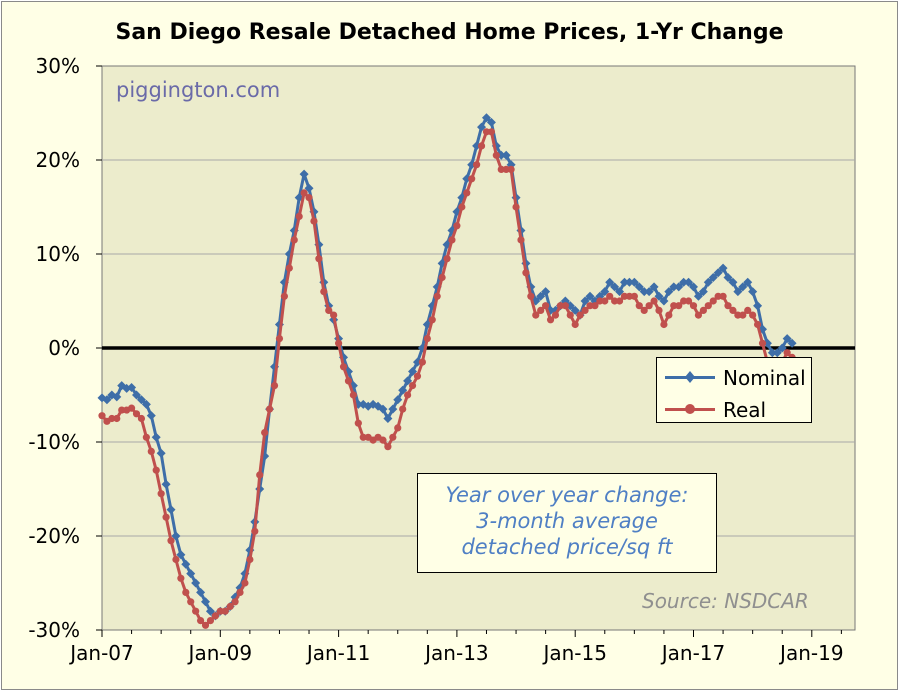 The width and height of the screenshot is (899, 691). I want to click on watermark-text: piggington.com, so click(198, 90).